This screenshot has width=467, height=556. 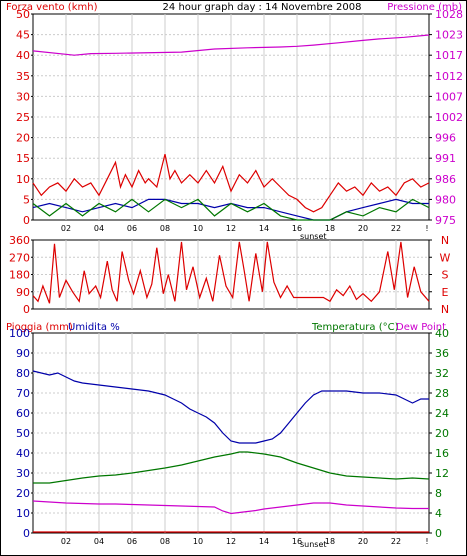 I want to click on rain-axis-title: Pioggia (mm), so click(x=39, y=327).